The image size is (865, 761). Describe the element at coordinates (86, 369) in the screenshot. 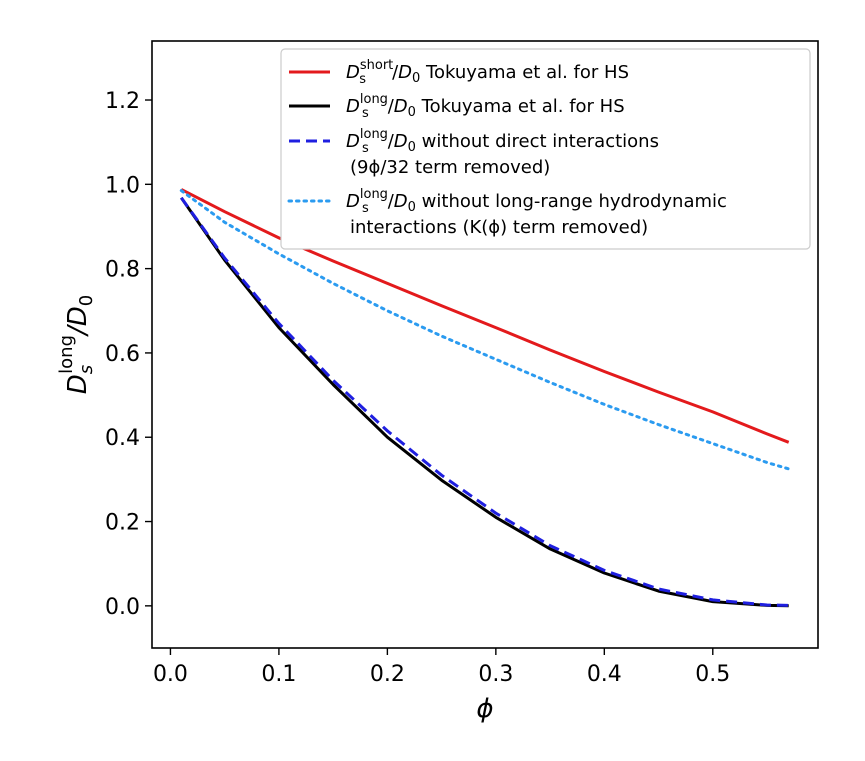

I see `y-label-sub: s` at that location.